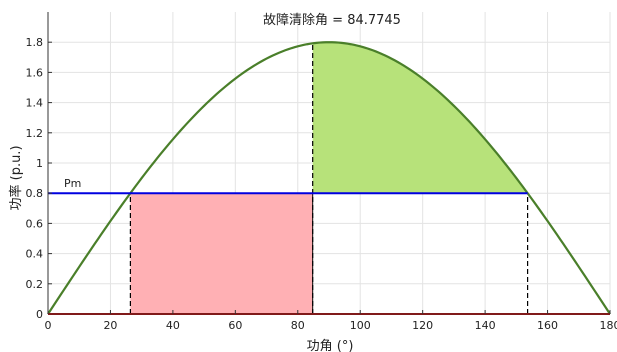 The width and height of the screenshot is (617, 352). What do you see at coordinates (16, 177) in the screenshot?
I see `y-axis-title: 功率 (p.u.)` at bounding box center [16, 177].